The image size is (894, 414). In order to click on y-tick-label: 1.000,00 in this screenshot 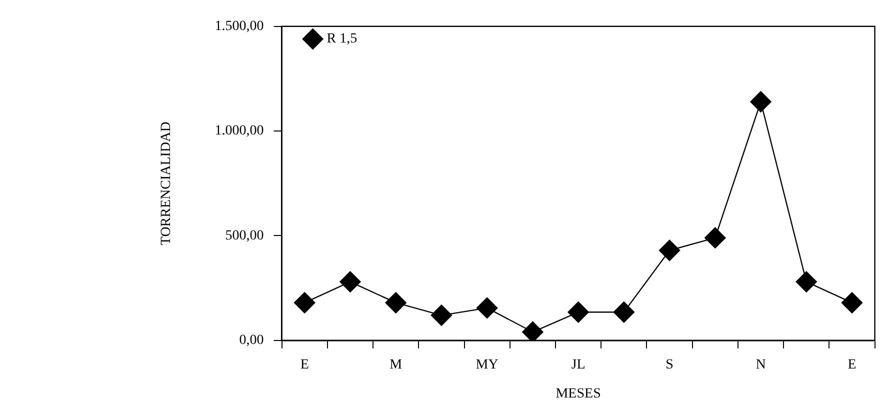, I will do `click(239, 131)`.